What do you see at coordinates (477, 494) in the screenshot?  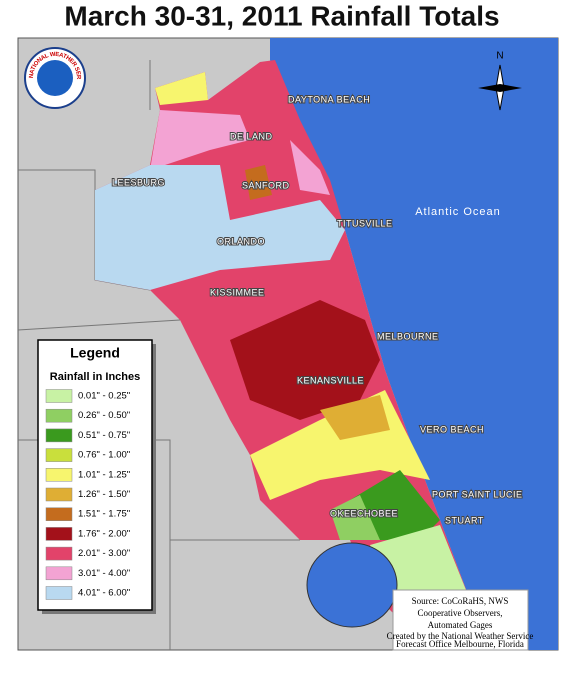 I see `city-label: PORT SAINT LUCIE` at bounding box center [477, 494].